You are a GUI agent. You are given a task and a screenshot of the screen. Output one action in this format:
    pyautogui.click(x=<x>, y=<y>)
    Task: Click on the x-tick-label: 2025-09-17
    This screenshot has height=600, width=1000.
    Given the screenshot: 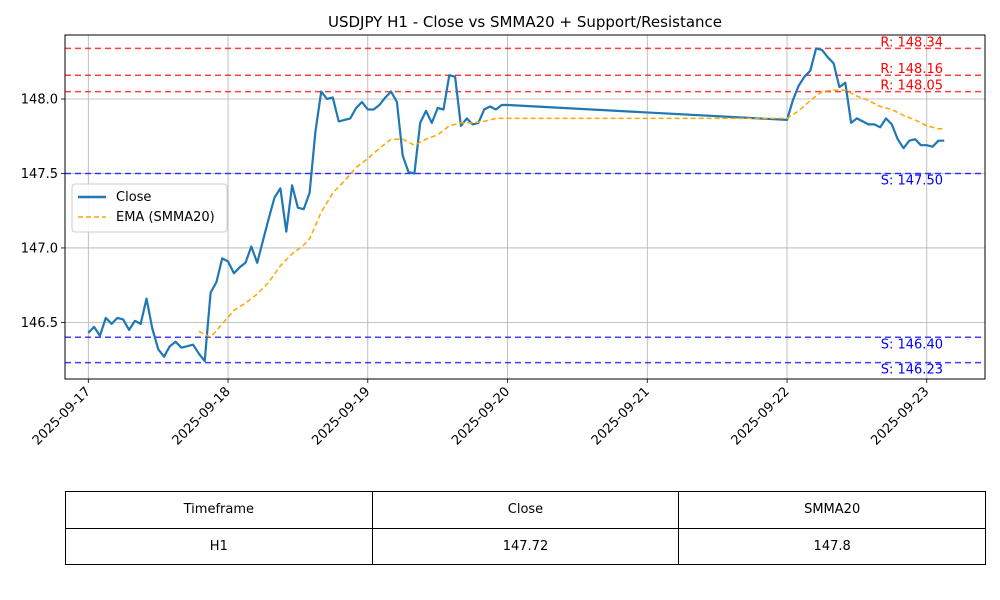 What is the action you would take?
    pyautogui.click(x=62, y=416)
    